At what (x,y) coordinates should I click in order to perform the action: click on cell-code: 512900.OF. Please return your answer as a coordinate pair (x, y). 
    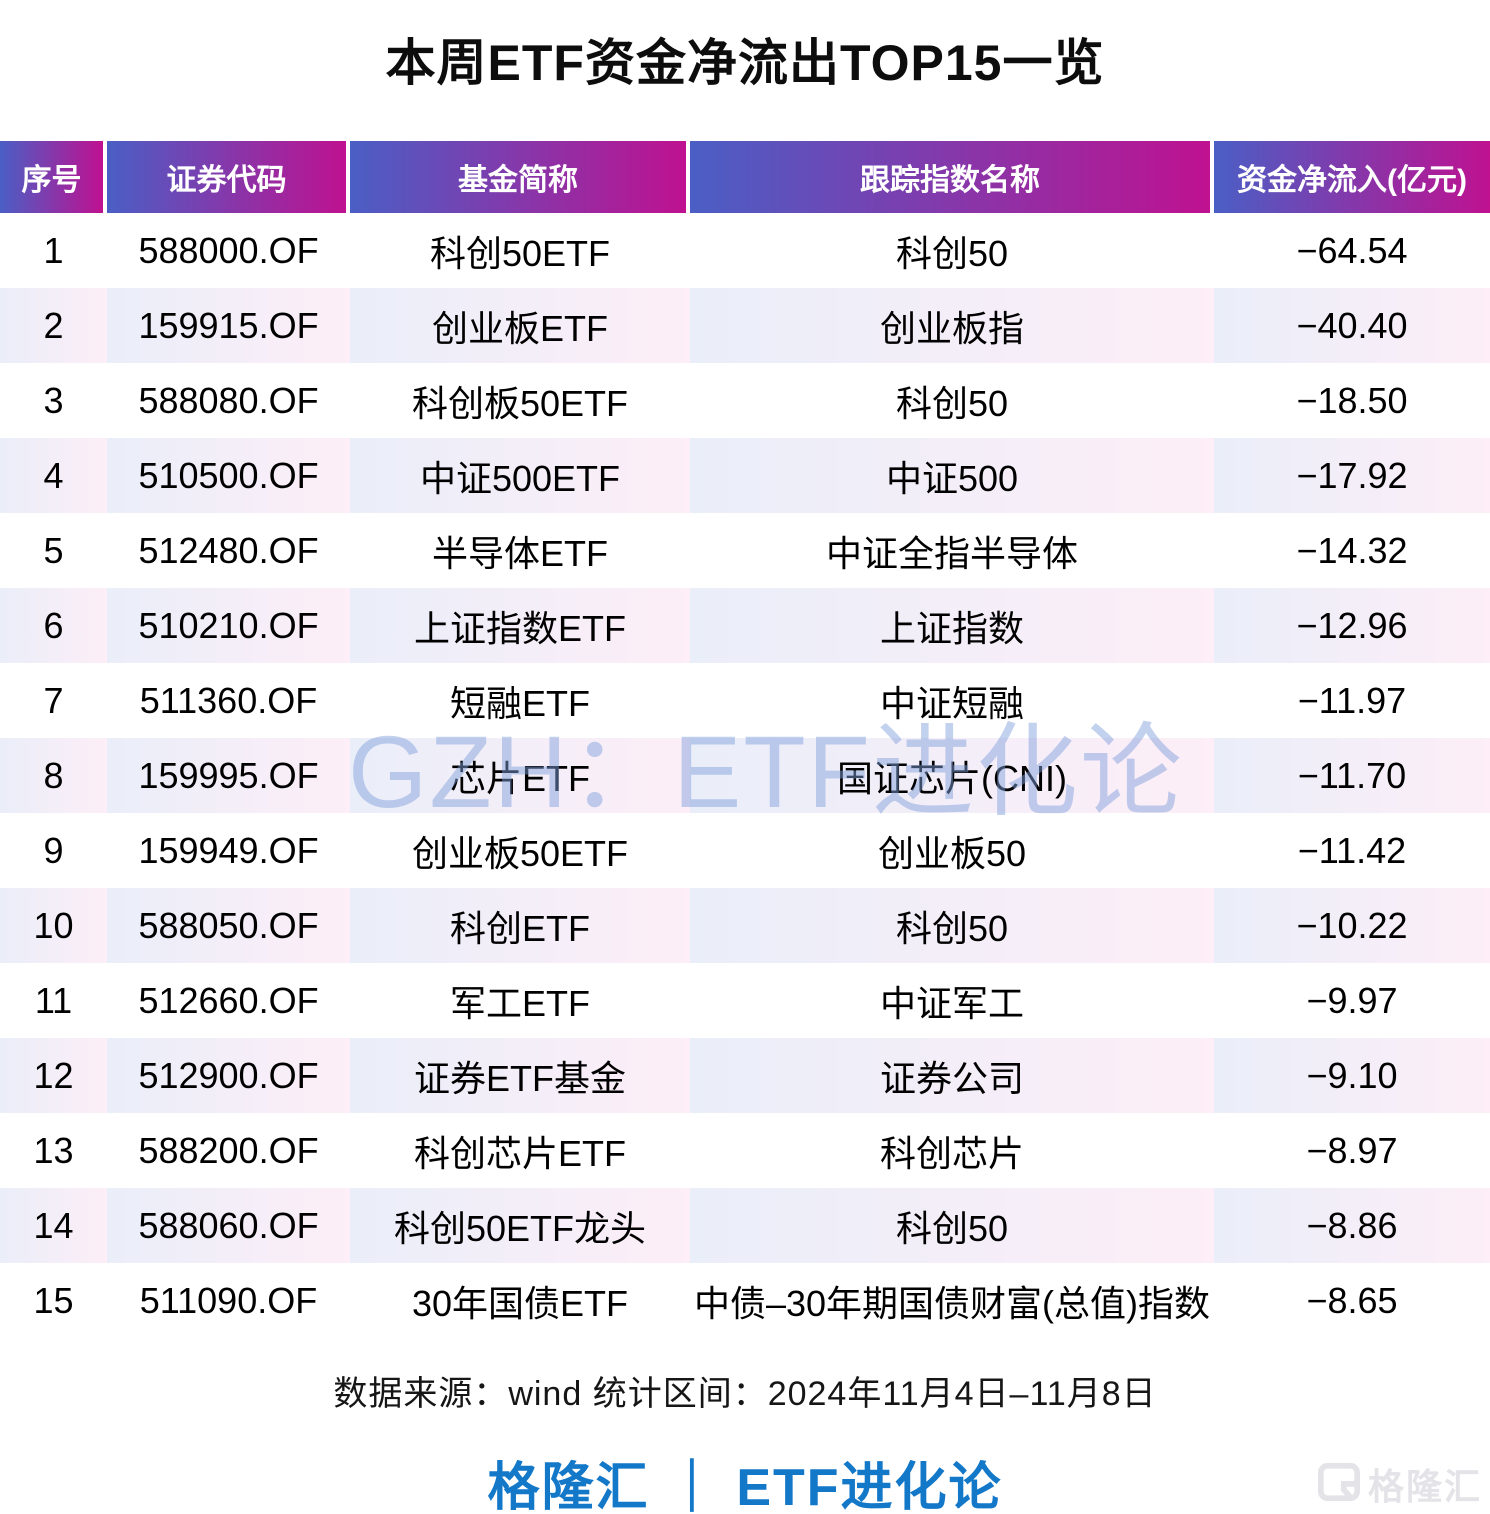
    Looking at the image, I should click on (228, 1075).